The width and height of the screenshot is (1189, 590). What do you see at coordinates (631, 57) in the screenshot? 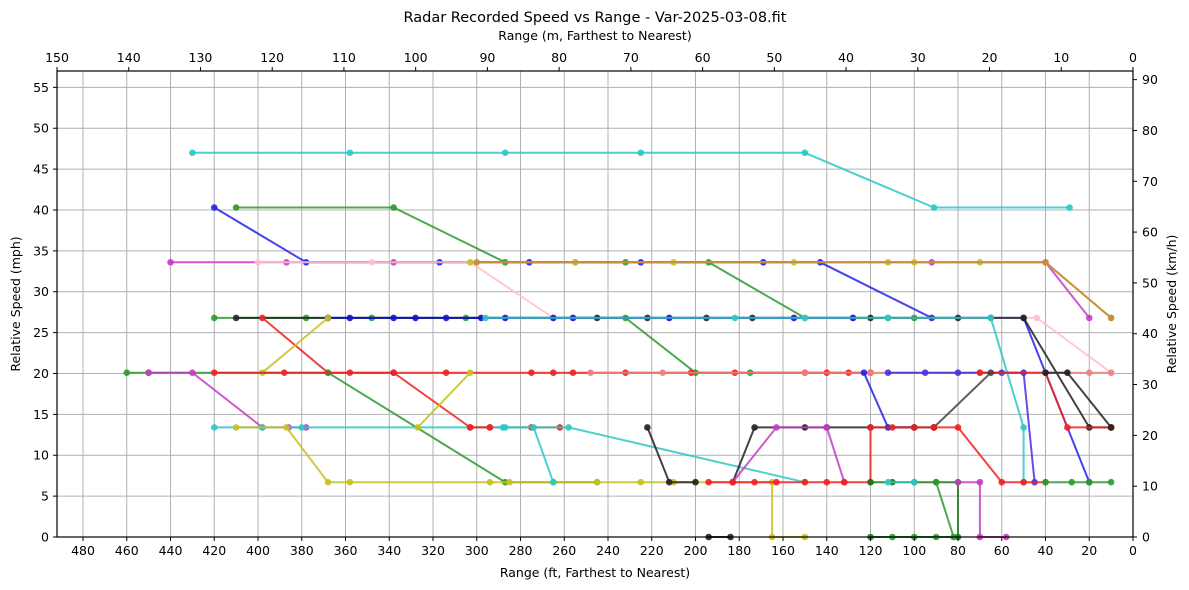
I see `x-top-tick-label: 70` at bounding box center [631, 57].